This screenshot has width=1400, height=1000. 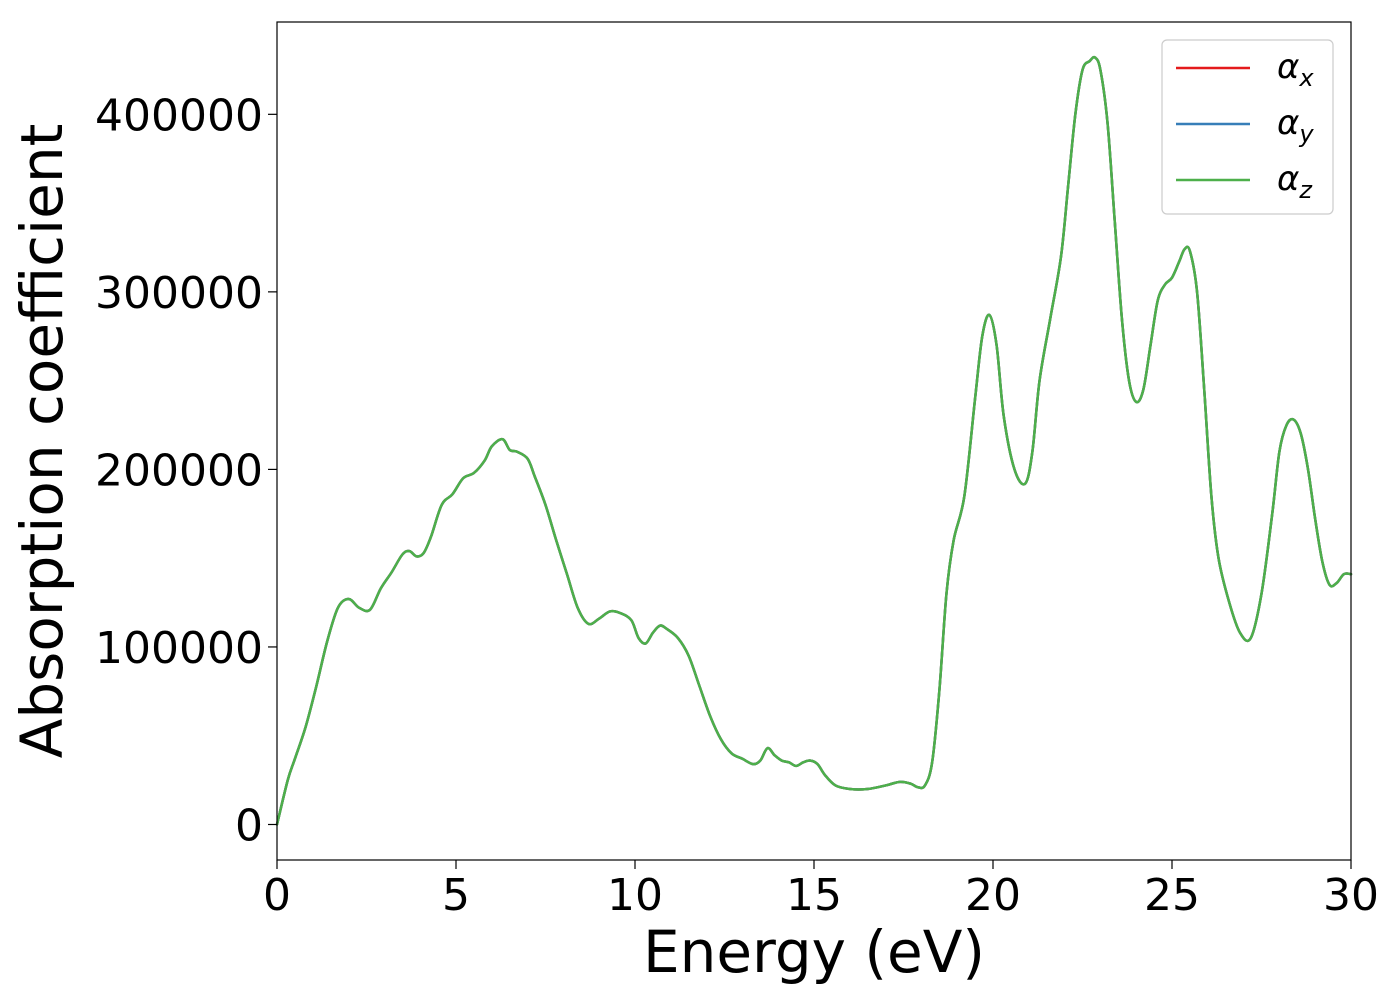 What do you see at coordinates (179, 470) in the screenshot?
I see `y-tick-label: 200000` at bounding box center [179, 470].